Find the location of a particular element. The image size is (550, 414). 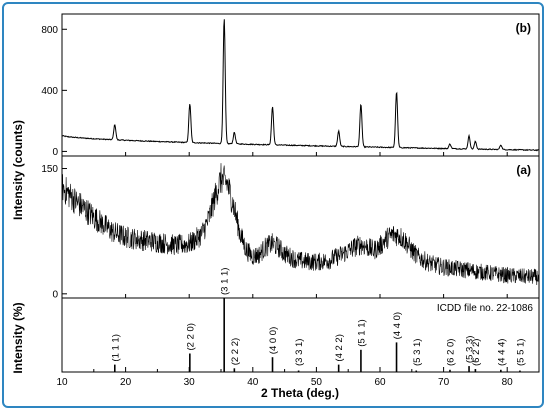

x-tick-label: 20 is located at coordinates (126, 382).